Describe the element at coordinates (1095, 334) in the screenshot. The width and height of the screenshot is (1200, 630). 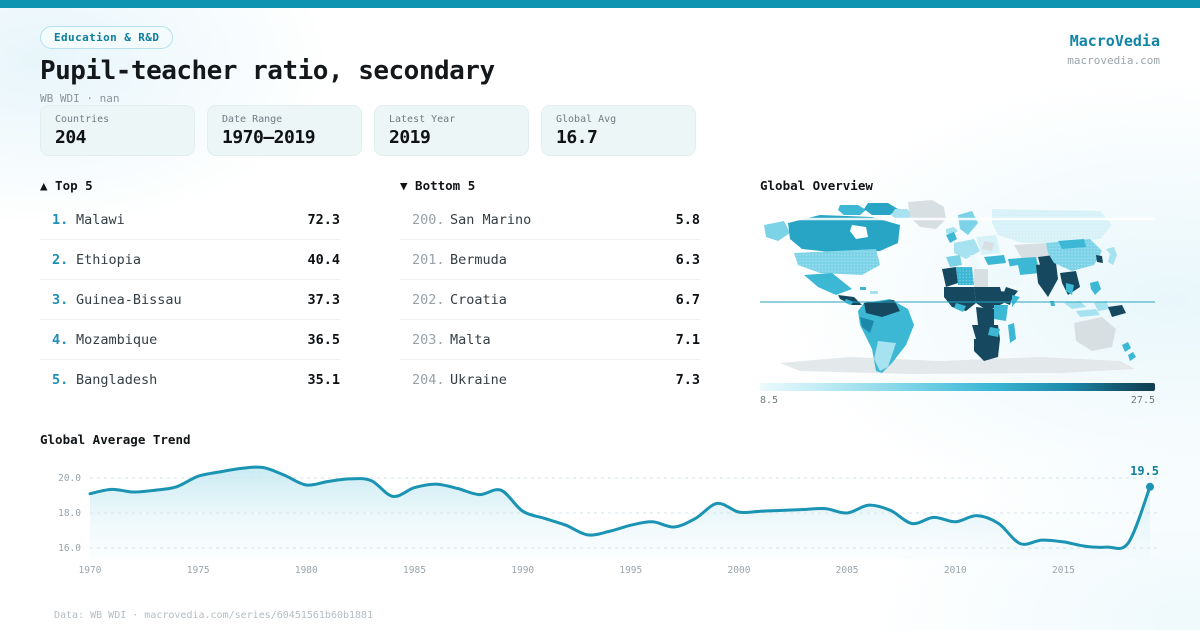
I see `map-region-australia` at that location.